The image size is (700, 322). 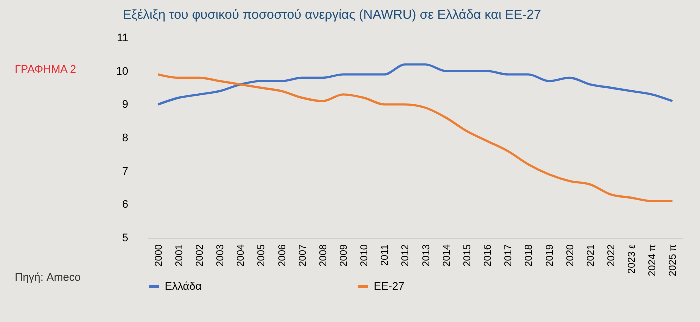 What do you see at coordinates (200, 255) in the screenshot?
I see `x-tick-label: 2002` at bounding box center [200, 255].